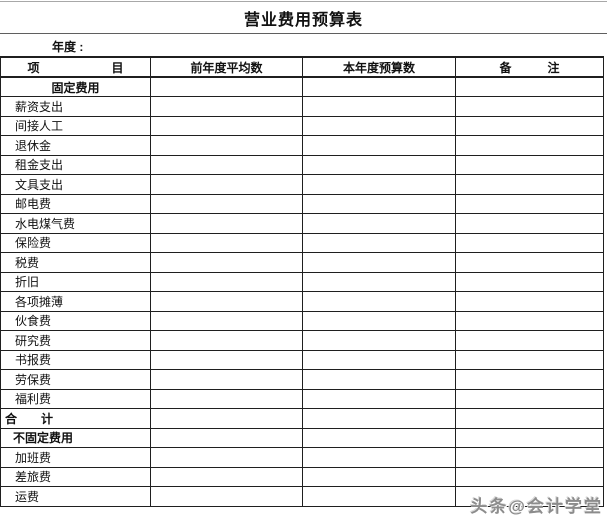  I want to click on budget-table-header: 项 目 前年度平均数 本年度预算数 备 注, so click(302, 67).